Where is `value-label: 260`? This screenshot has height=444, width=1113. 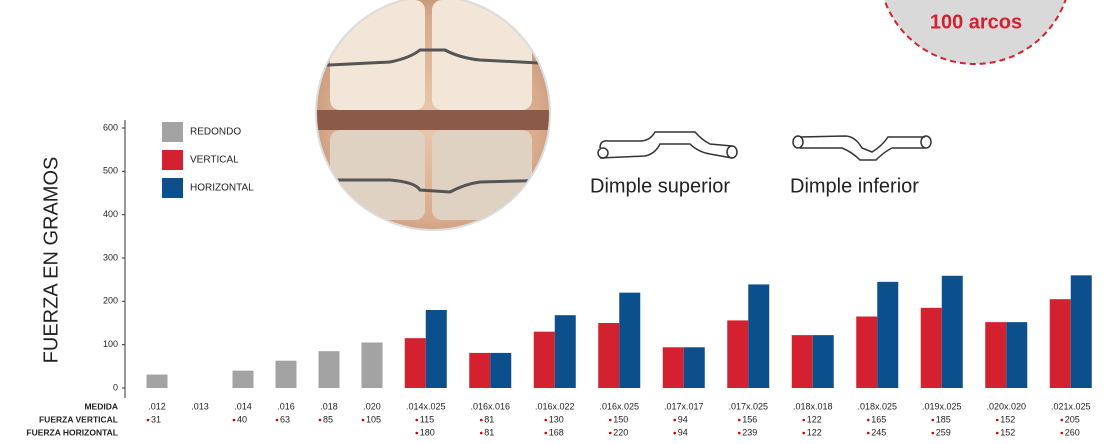 value-label: 260 is located at coordinates (1072, 432).